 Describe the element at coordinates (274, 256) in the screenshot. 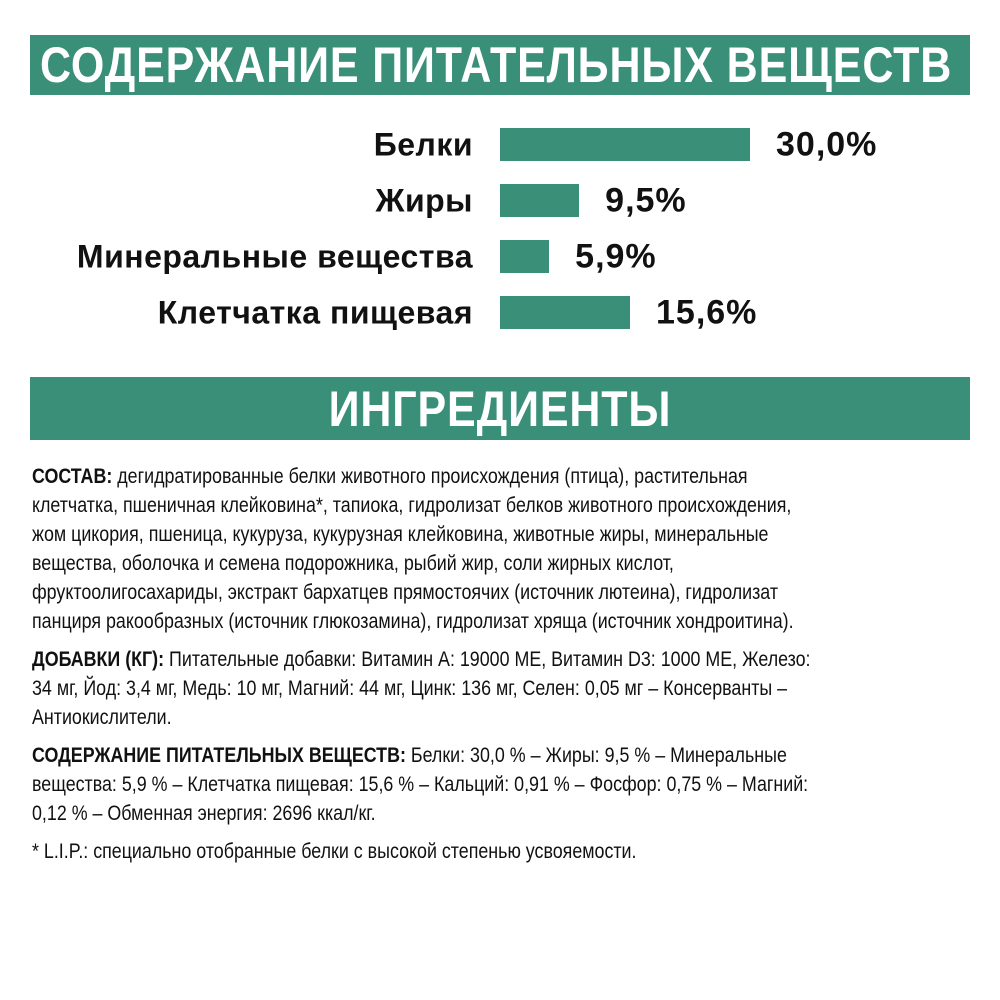

I see `category-label: Минеральные вещества` at that location.